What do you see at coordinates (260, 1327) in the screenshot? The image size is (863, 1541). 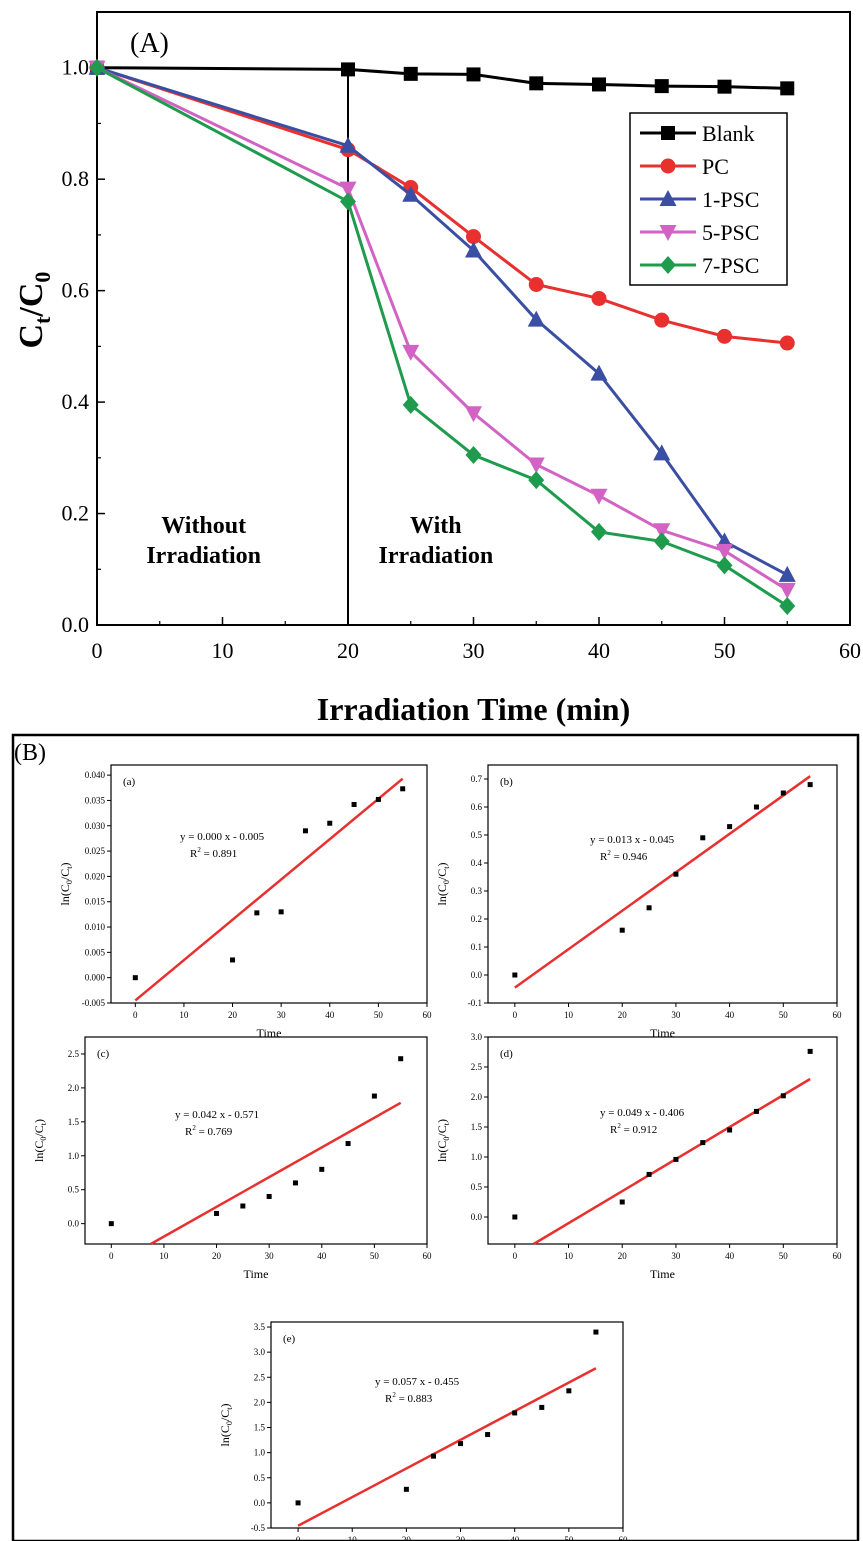 I see `y-tick-label: 3.5` at bounding box center [260, 1327].